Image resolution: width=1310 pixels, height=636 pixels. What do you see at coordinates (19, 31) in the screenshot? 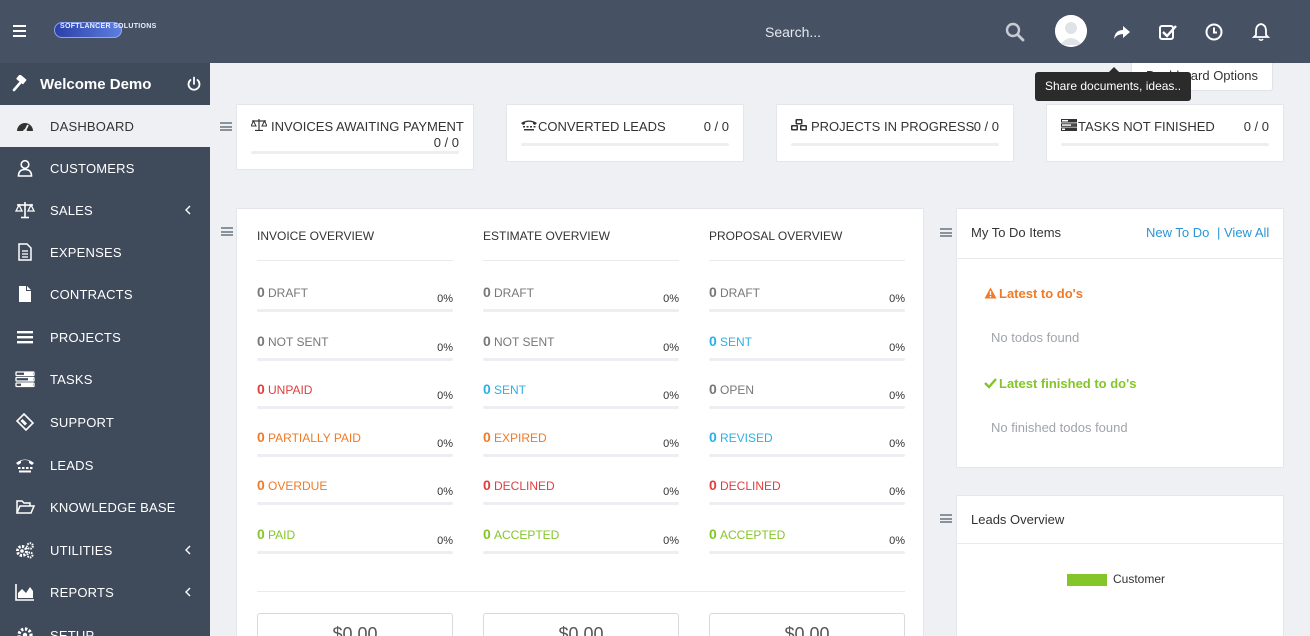
I see `menu-toggle-icon` at bounding box center [19, 31].